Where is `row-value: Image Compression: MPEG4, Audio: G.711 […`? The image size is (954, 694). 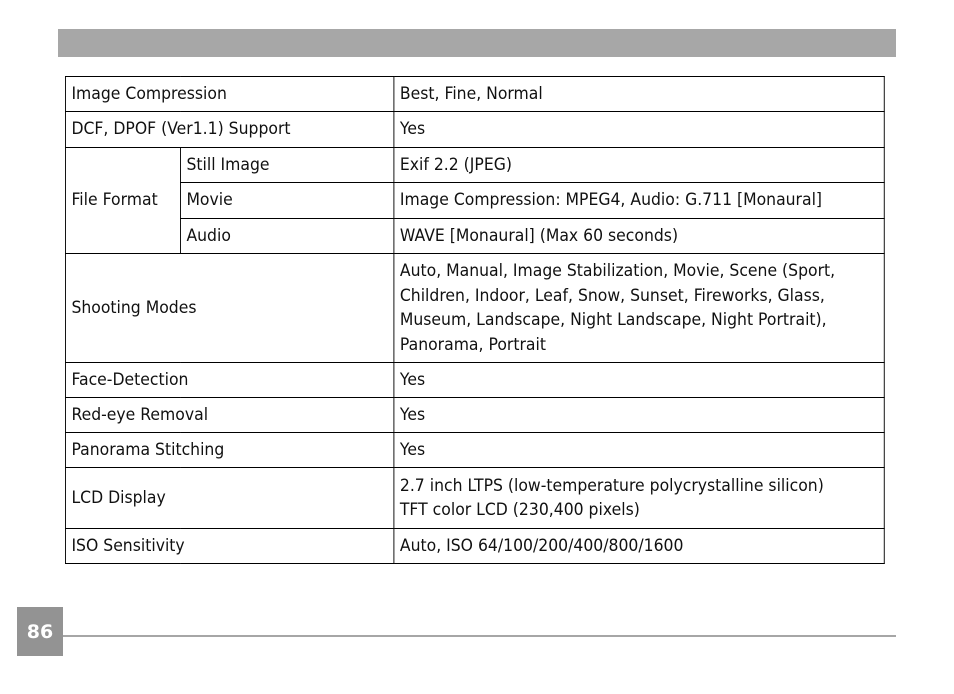
row-value: Image Compression: MPEG4, Audio: G.711 [… is located at coordinates (639, 200).